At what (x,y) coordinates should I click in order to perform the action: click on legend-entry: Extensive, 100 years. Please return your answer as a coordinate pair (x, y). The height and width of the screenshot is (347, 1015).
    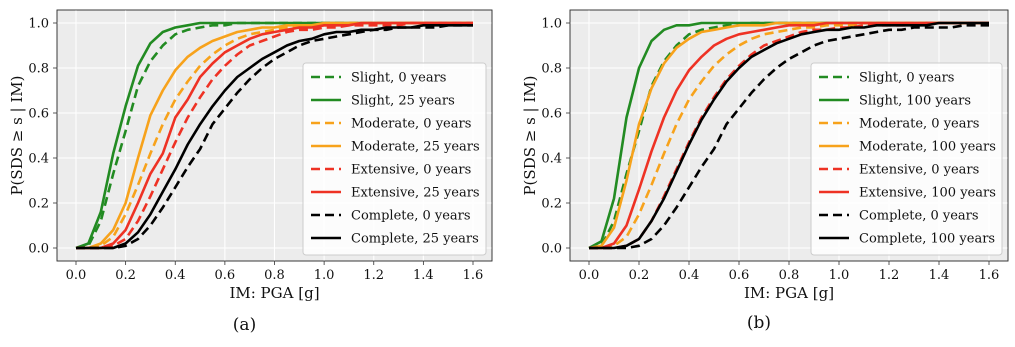
    Looking at the image, I should click on (927, 193).